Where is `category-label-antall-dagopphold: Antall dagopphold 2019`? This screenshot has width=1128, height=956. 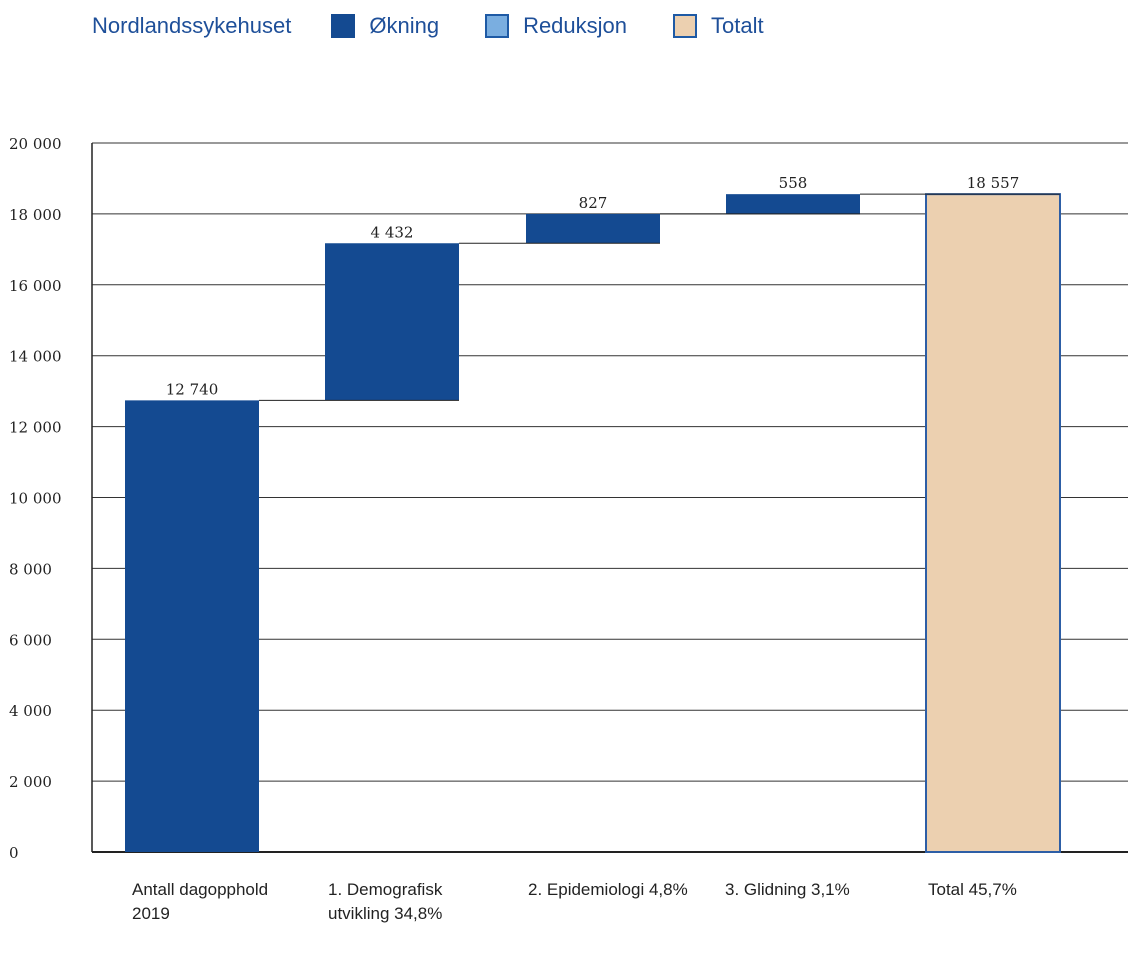 category-label-antall-dagopphold: Antall dagopphold 2019 is located at coordinates (200, 901).